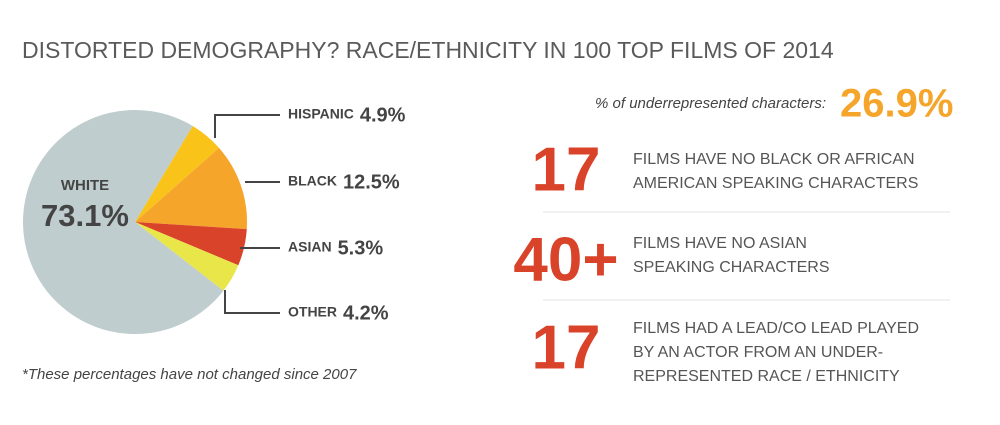  Describe the element at coordinates (720, 243) in the screenshot. I see `fact-text: FILMS HAVE NO ASIAN` at that location.